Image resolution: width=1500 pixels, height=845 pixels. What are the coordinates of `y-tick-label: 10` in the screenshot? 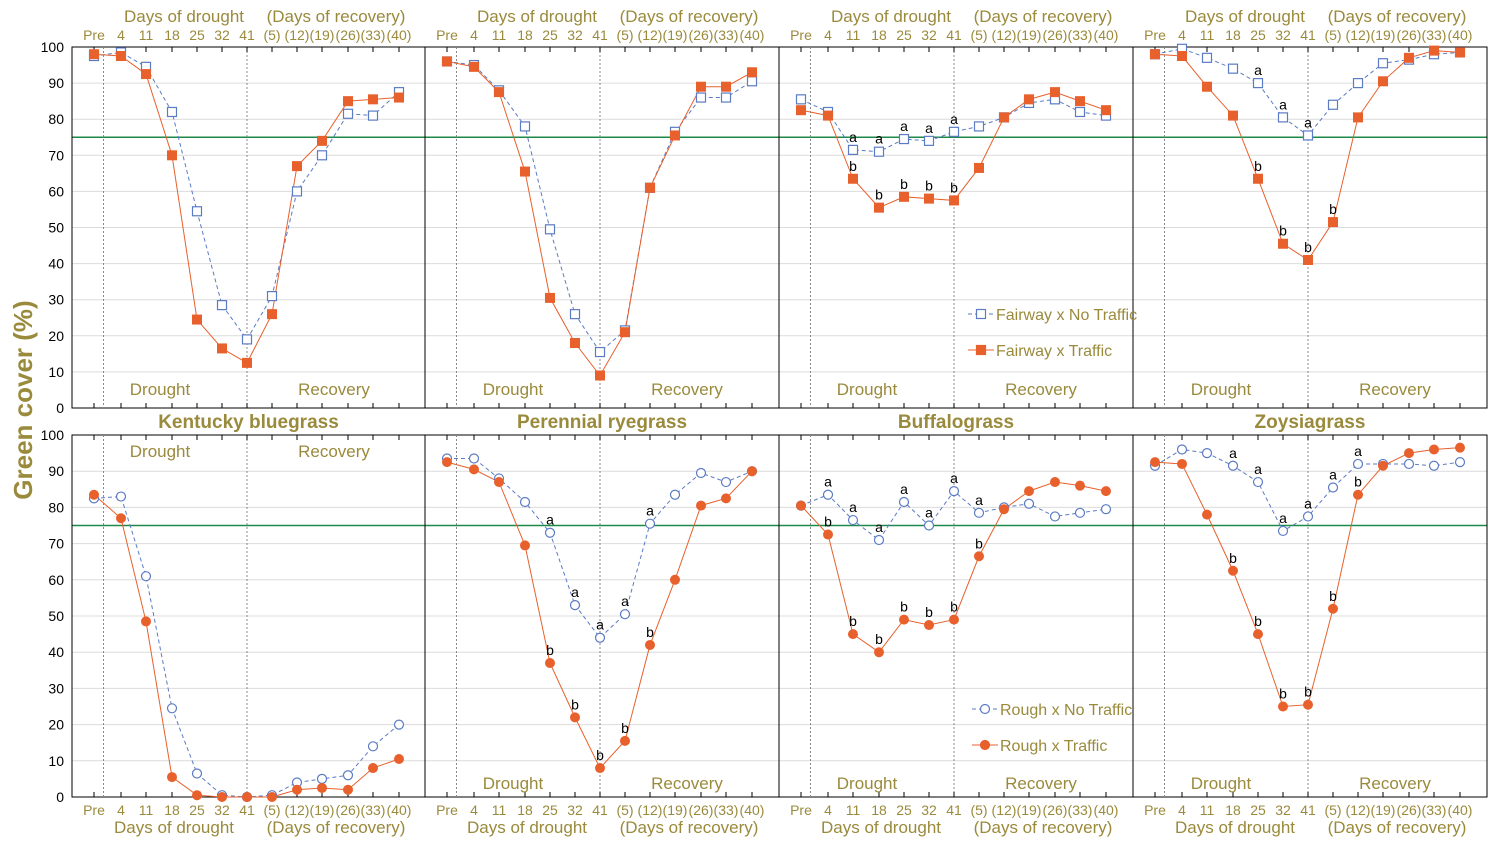 It's located at (56, 372).